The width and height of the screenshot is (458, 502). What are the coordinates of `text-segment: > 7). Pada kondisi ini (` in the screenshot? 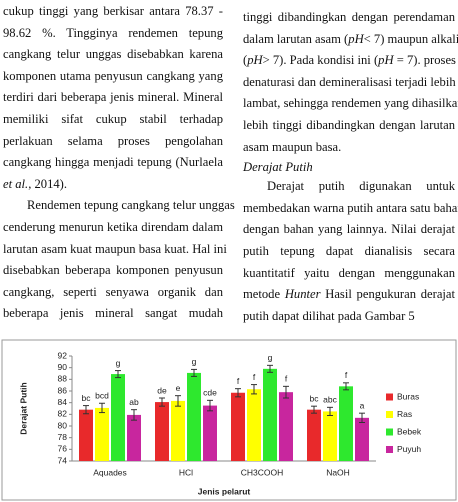 It's located at (320, 60).